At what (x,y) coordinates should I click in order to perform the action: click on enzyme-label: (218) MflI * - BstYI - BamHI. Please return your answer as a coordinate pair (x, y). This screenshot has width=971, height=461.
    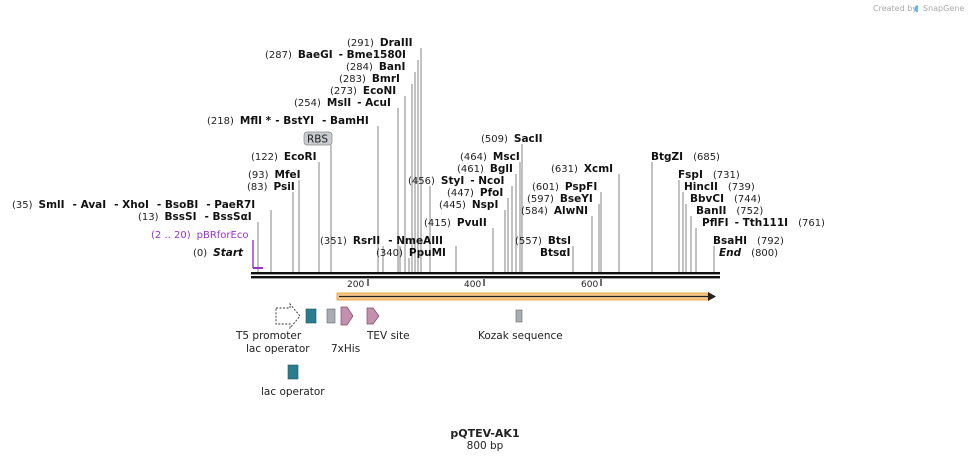
    Looking at the image, I should click on (288, 121).